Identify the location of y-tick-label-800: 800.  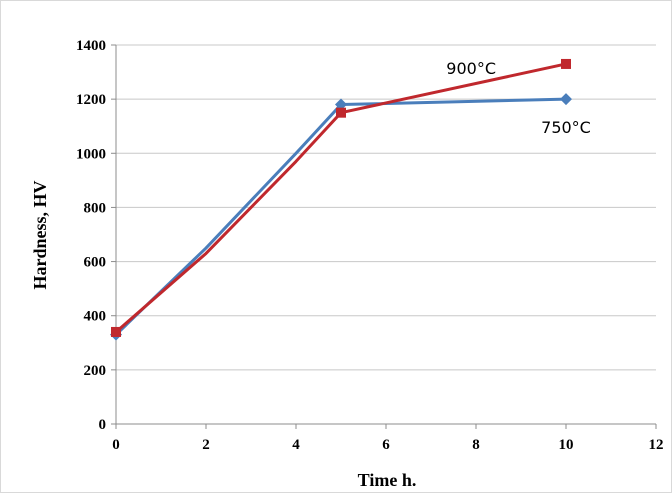
(95, 208).